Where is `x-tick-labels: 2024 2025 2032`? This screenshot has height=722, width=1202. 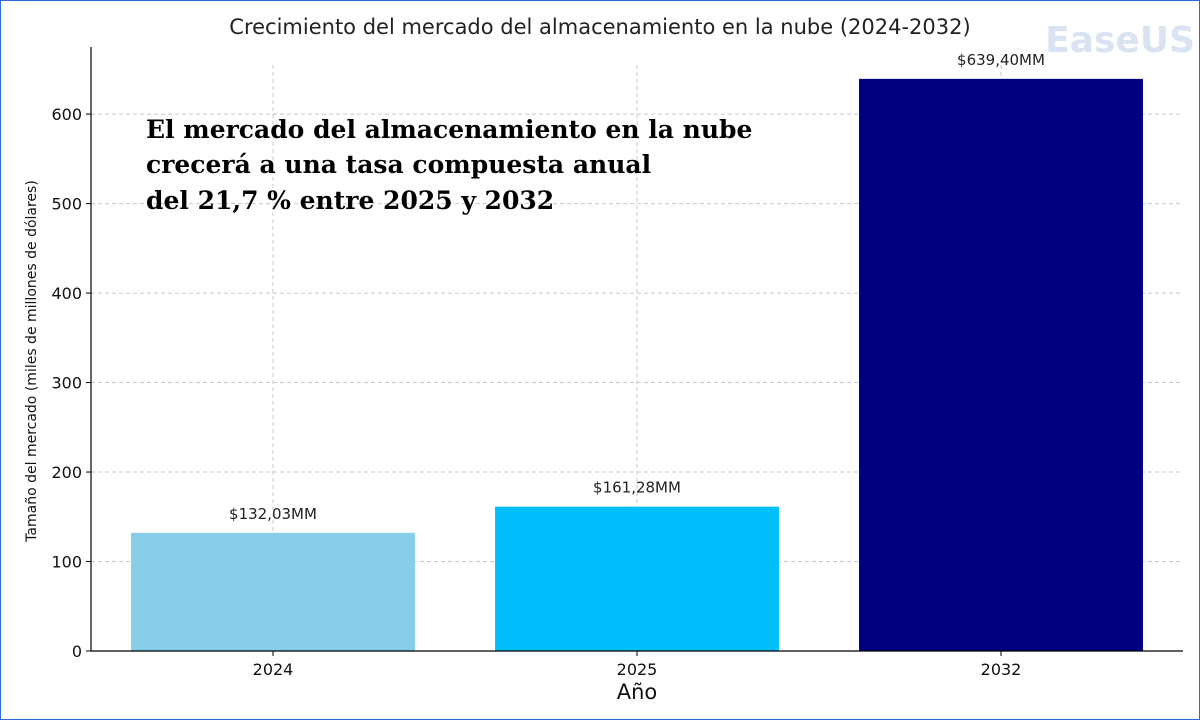
x-tick-labels: 2024 2025 2032 is located at coordinates (637, 665).